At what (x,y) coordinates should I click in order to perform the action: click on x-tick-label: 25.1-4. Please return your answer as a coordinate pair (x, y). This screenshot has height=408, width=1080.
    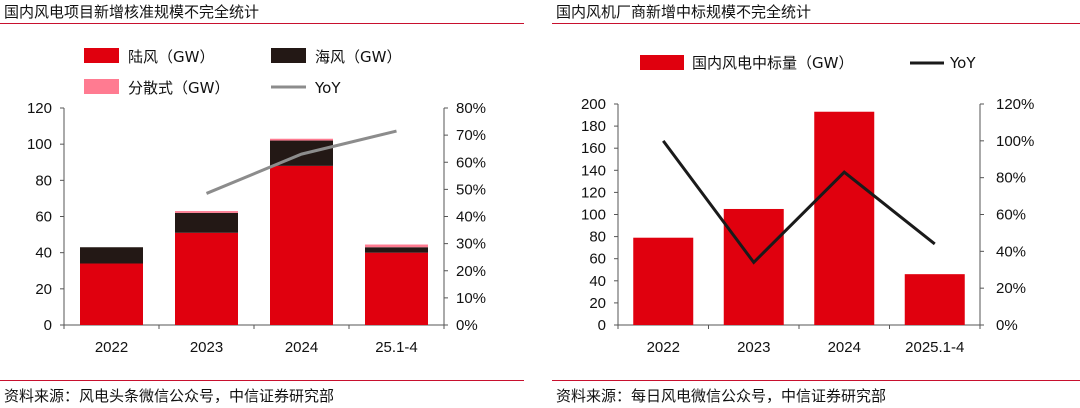
    Looking at the image, I should click on (396, 347).